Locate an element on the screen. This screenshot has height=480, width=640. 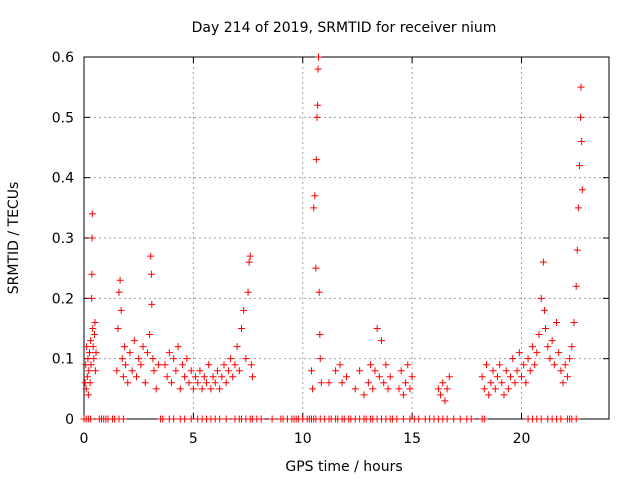
x-axis-label: GPS time / hours is located at coordinates (343, 467).